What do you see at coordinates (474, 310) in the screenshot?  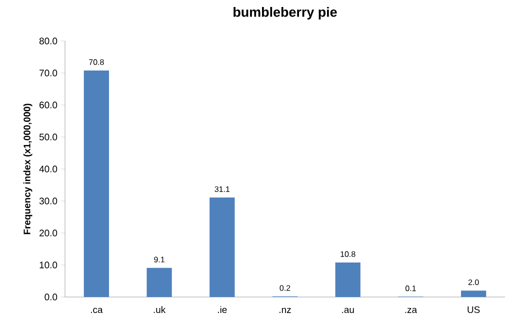 I see `x-tick-label: US` at bounding box center [474, 310].